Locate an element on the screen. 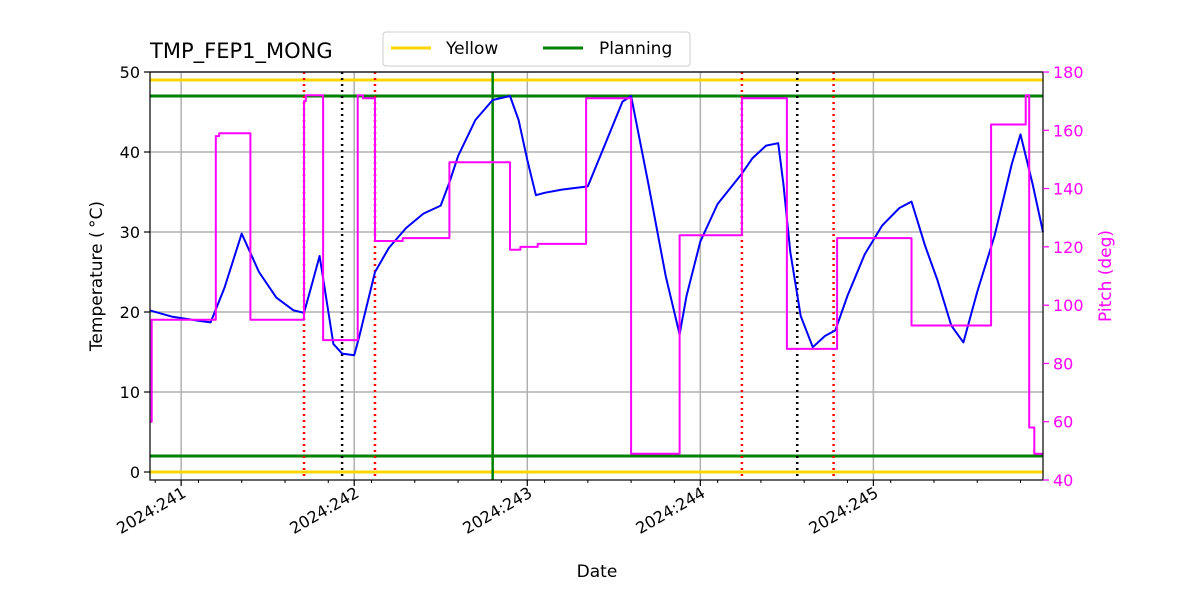  y2-axis-title: Pitch (deg) is located at coordinates (1106, 276).